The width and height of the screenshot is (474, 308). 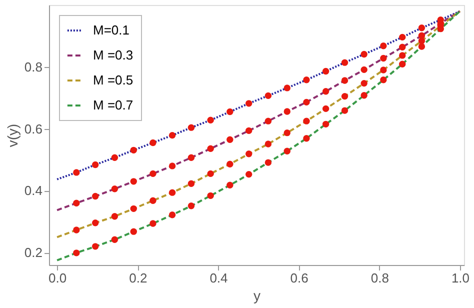 What do you see at coordinates (57, 278) in the screenshot?
I see `x-tick-label: 0.0` at bounding box center [57, 278].